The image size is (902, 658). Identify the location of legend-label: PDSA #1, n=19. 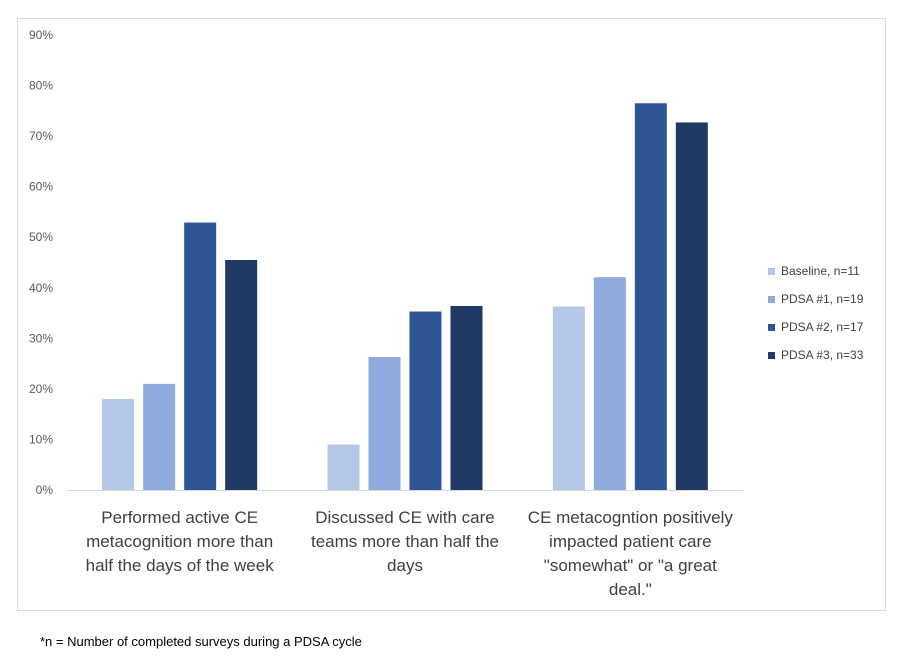
(822, 299).